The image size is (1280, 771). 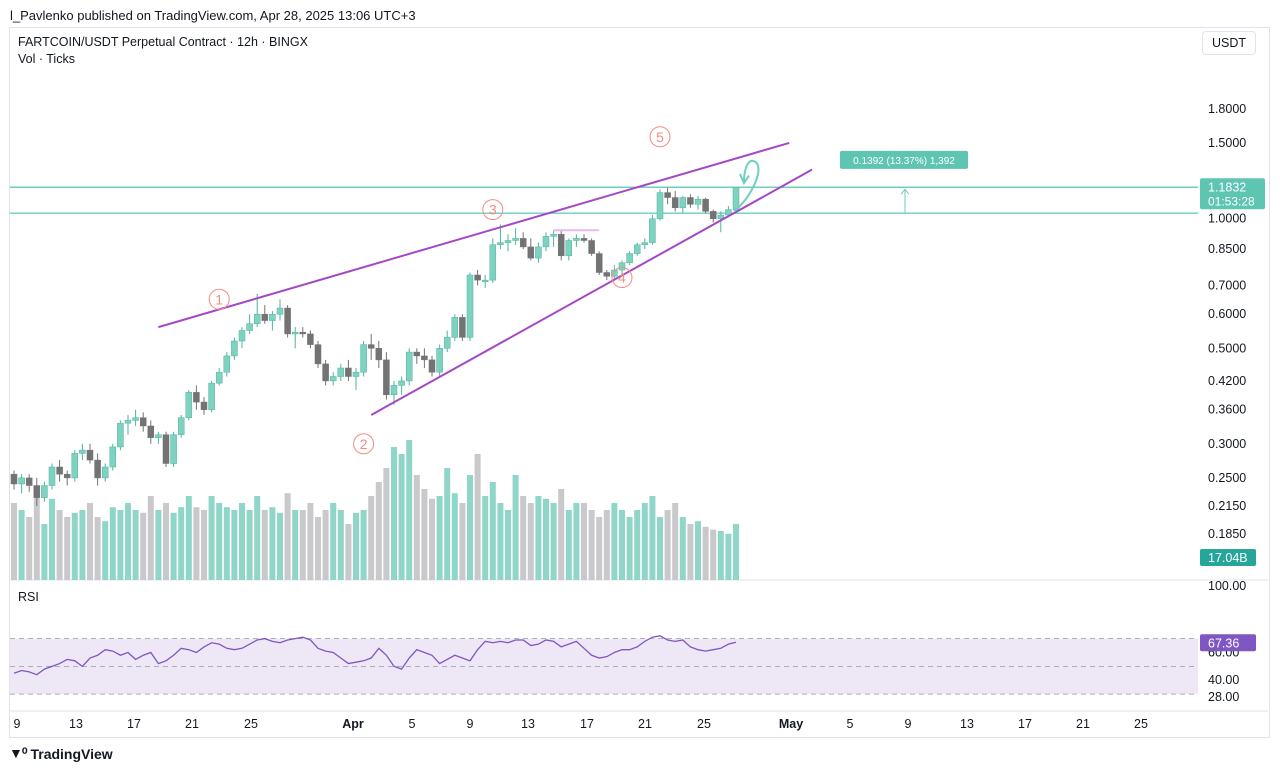 What do you see at coordinates (1227, 444) in the screenshot?
I see `price-axis-label: 0.3000` at bounding box center [1227, 444].